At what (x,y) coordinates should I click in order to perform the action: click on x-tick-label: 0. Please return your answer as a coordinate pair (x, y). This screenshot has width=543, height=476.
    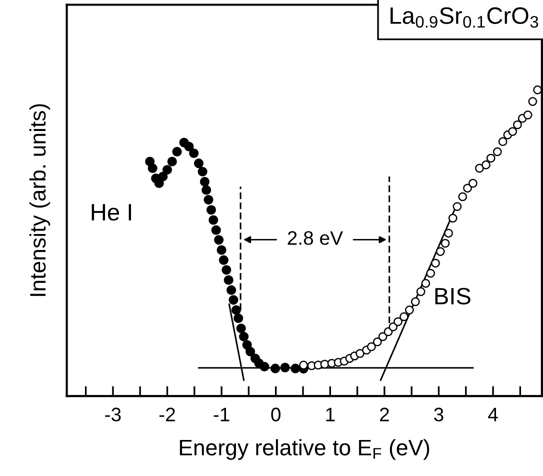
    Looking at the image, I should click on (275, 415).